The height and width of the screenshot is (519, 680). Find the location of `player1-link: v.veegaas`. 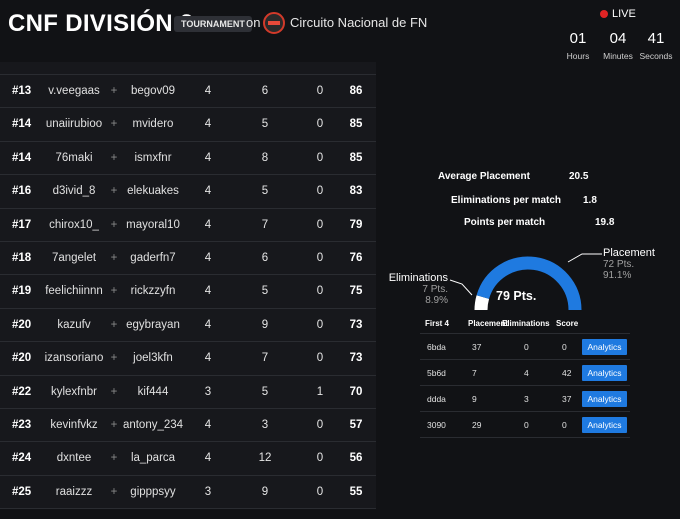

player1-link: v.veegaas is located at coordinates (74, 91).